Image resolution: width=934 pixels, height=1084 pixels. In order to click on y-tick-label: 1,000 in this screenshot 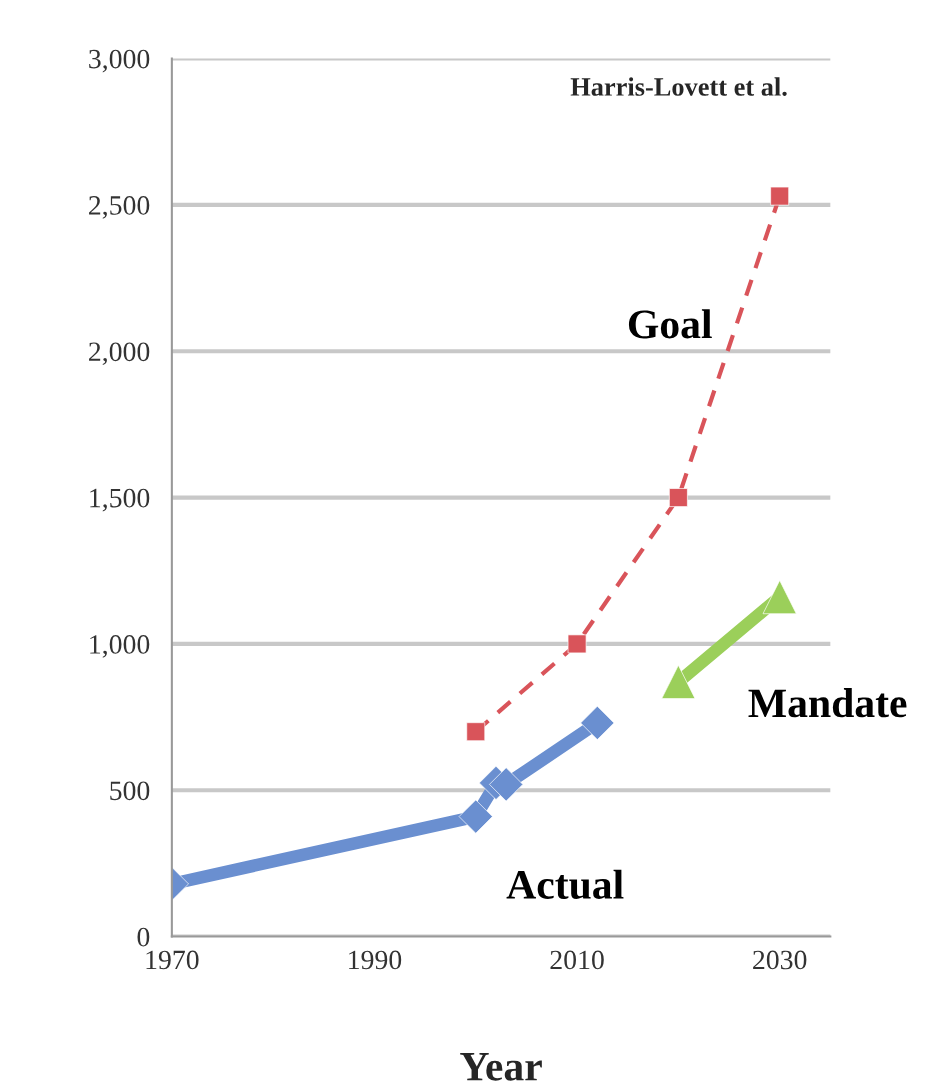, I will do `click(120, 646)`.